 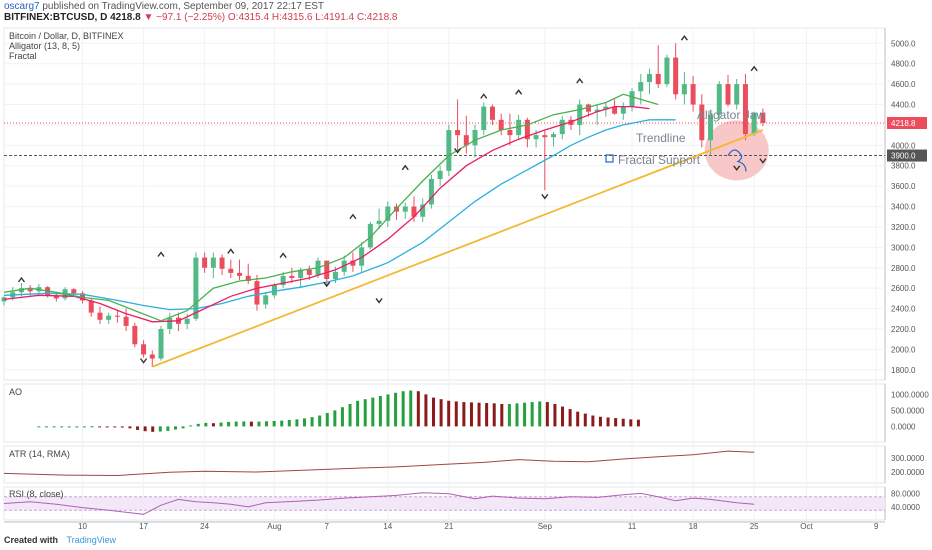 What do you see at coordinates (91, 540) in the screenshot?
I see `tradingview-logo: TradingView` at bounding box center [91, 540].